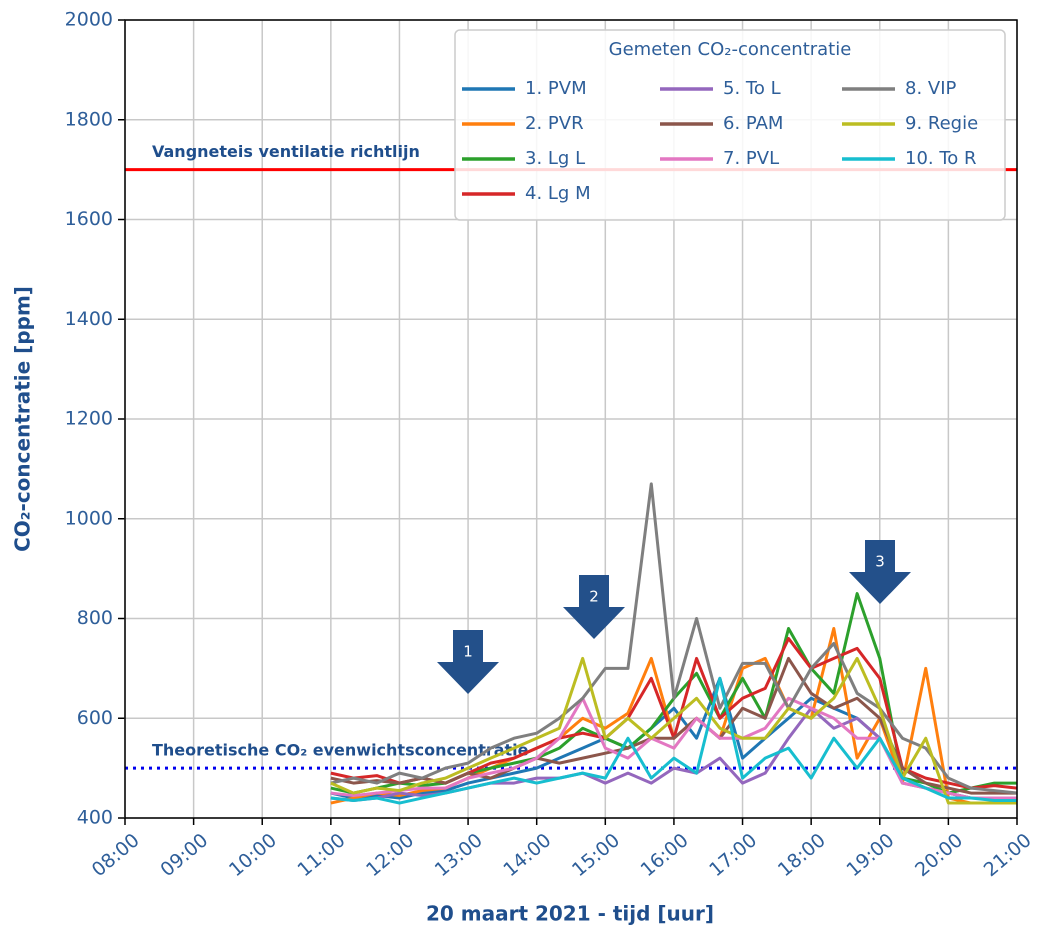  I want to click on x-tick-label: 14:00, so click(527, 855).